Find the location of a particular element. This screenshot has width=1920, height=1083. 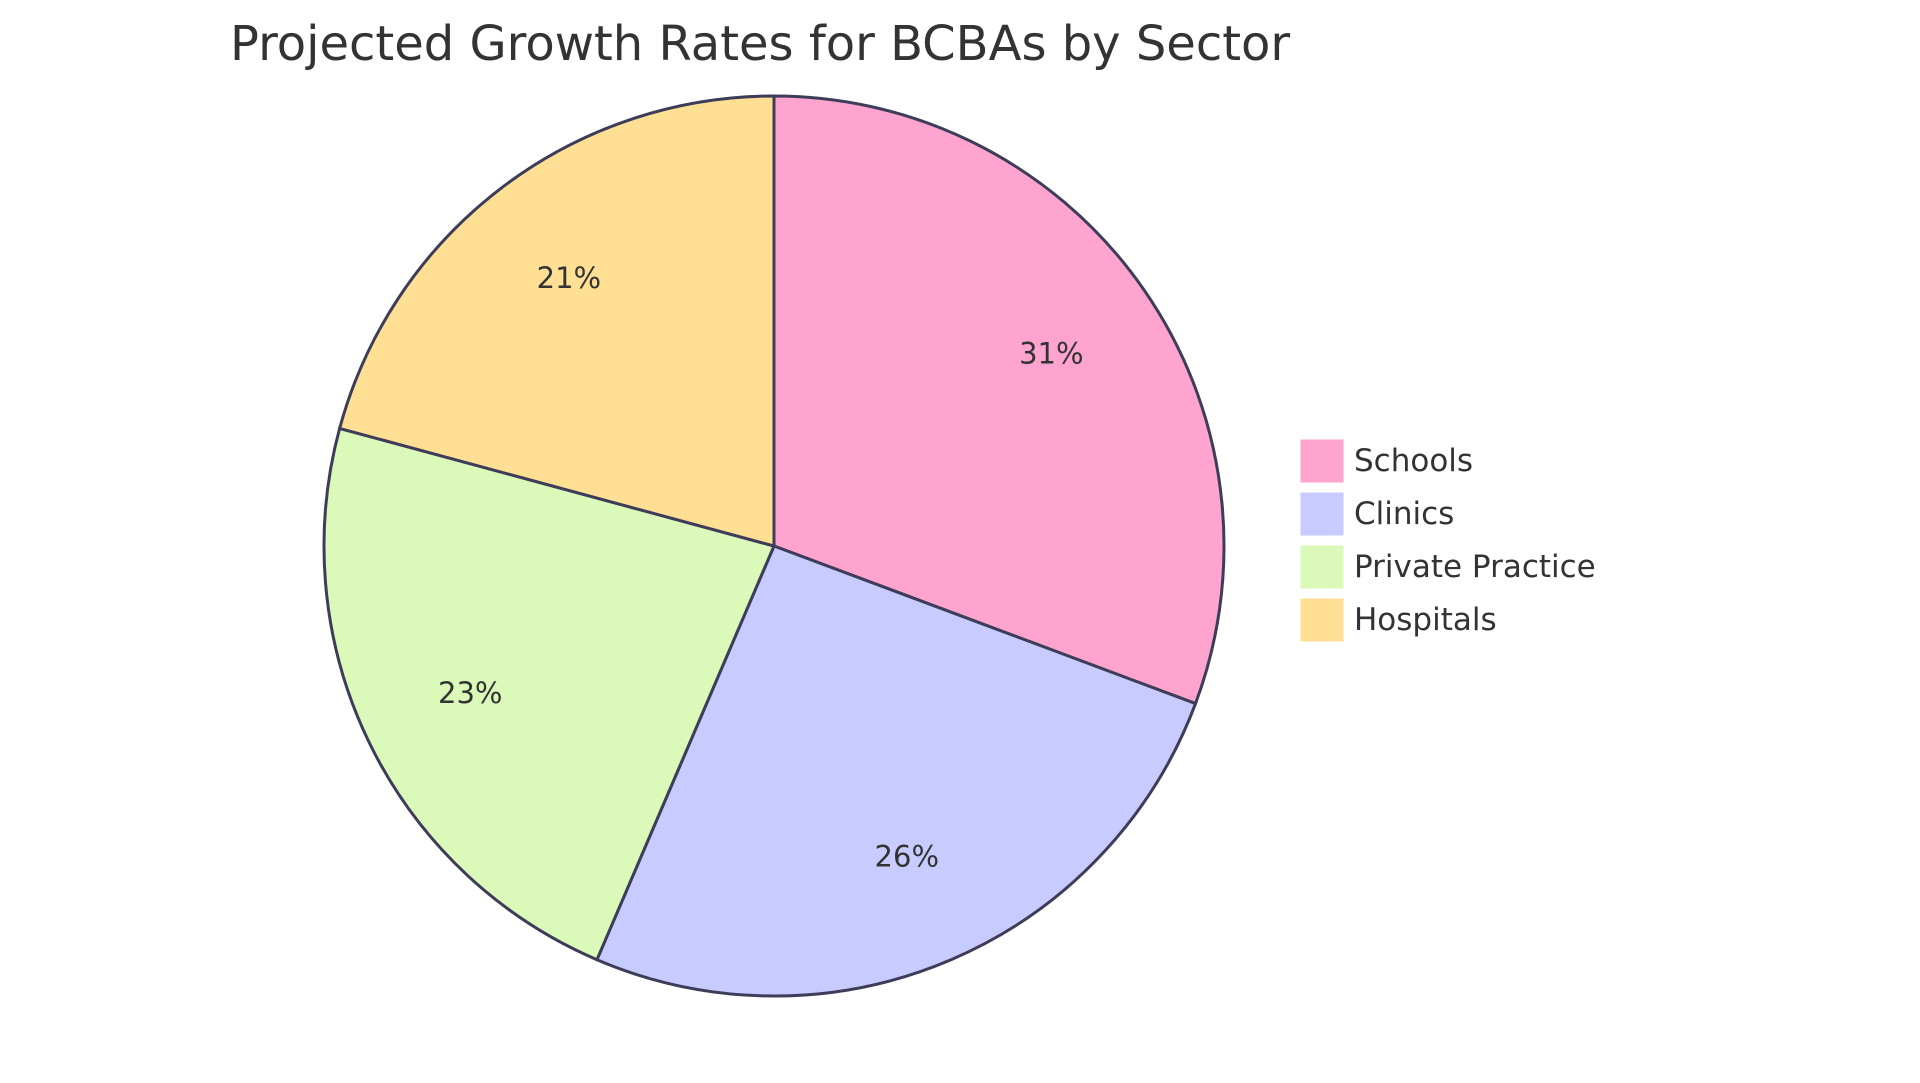

legend-label-schools: Schools is located at coordinates (1413, 461).